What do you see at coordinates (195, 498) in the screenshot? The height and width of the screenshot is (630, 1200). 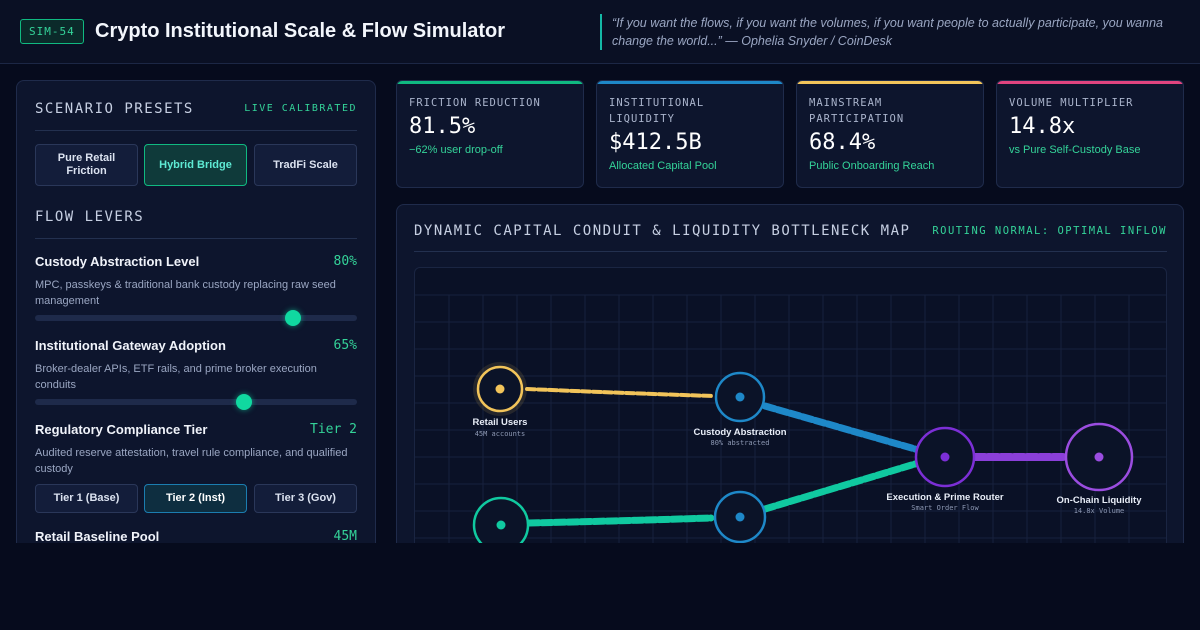 I see `tier-2-button: Tier 2 (Inst)` at bounding box center [195, 498].